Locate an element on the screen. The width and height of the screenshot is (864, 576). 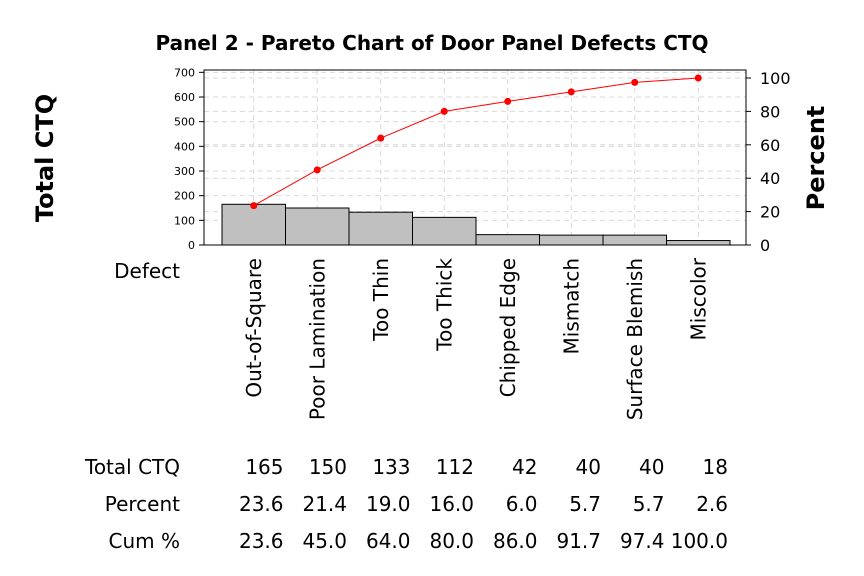
y-tick-label: 400 is located at coordinates (184, 146).